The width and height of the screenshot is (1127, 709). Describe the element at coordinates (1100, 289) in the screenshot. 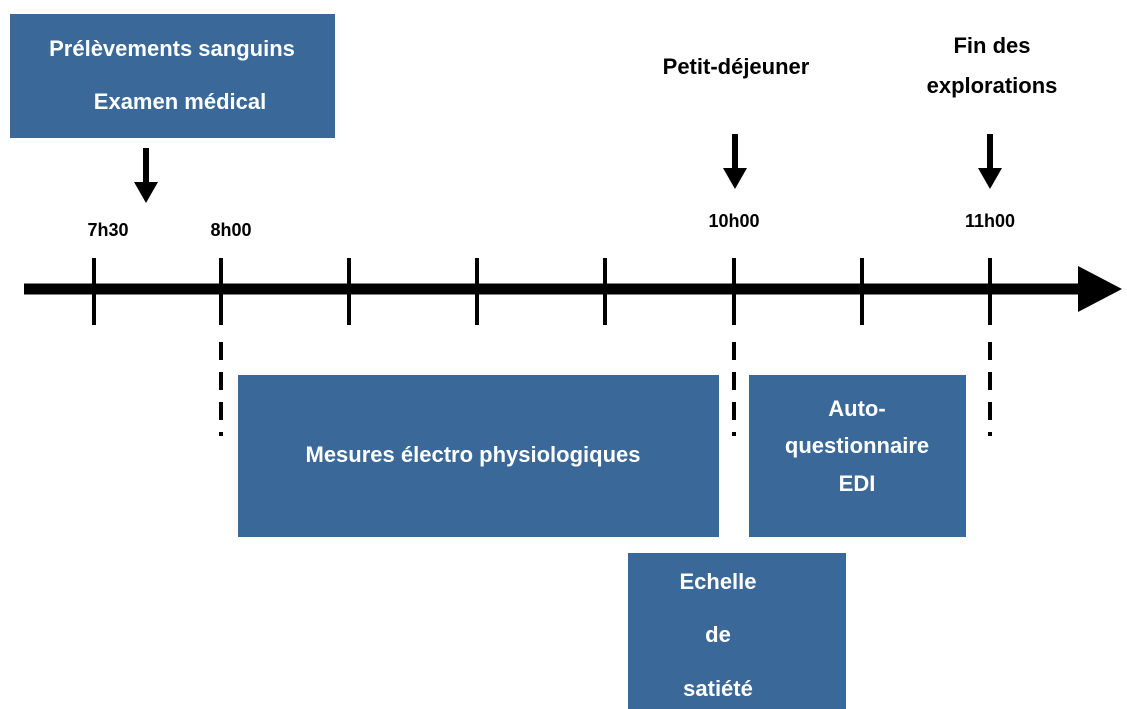

I see `axis-arrowhead` at that location.